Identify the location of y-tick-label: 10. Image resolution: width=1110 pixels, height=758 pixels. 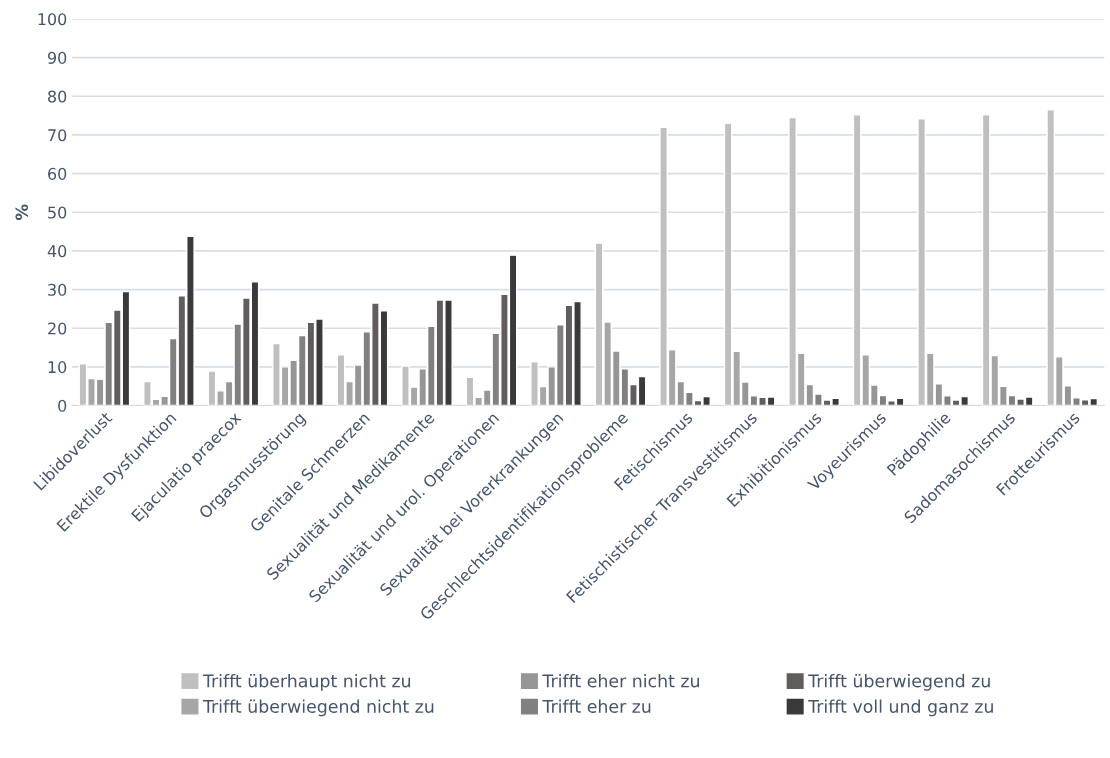
(57, 367).